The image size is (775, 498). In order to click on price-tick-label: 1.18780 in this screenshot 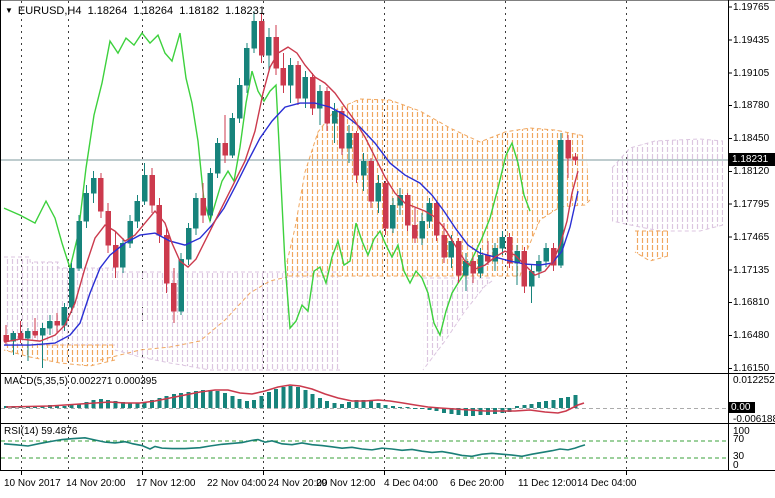, I will do `click(751, 106)`.